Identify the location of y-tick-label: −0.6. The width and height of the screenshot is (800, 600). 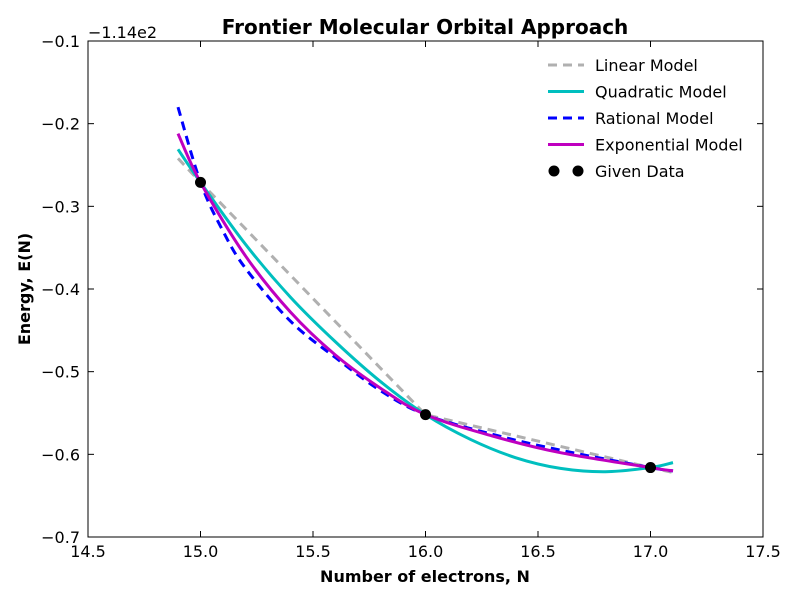
(60, 454).